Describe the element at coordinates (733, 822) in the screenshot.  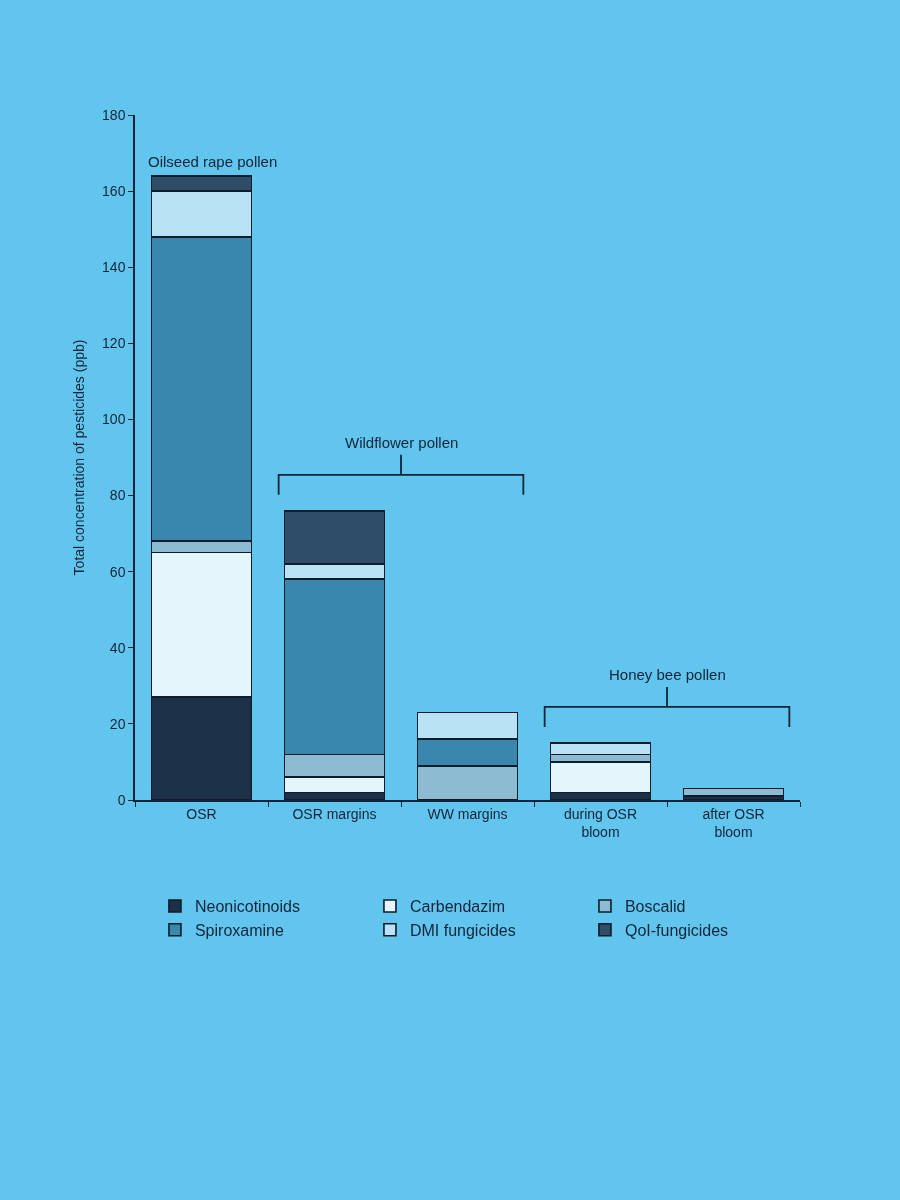
I see `x-tick-label: after OSR bloom` at that location.